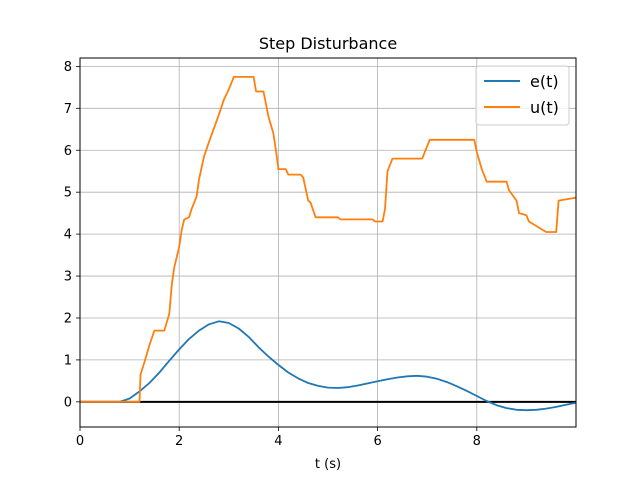 The width and height of the screenshot is (640, 485). What do you see at coordinates (179, 441) in the screenshot?
I see `x-tick-label: 2` at bounding box center [179, 441].